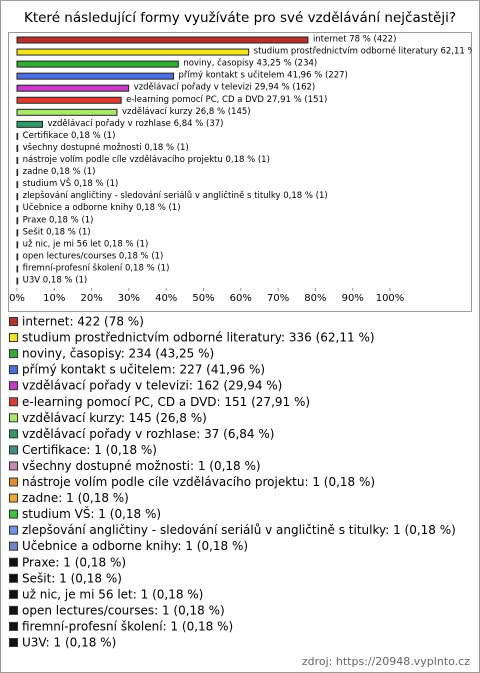 The image size is (480, 673). Describe the element at coordinates (69, 136) in the screenshot. I see `value-label: Certifikace 0,18 % (1)` at that location.